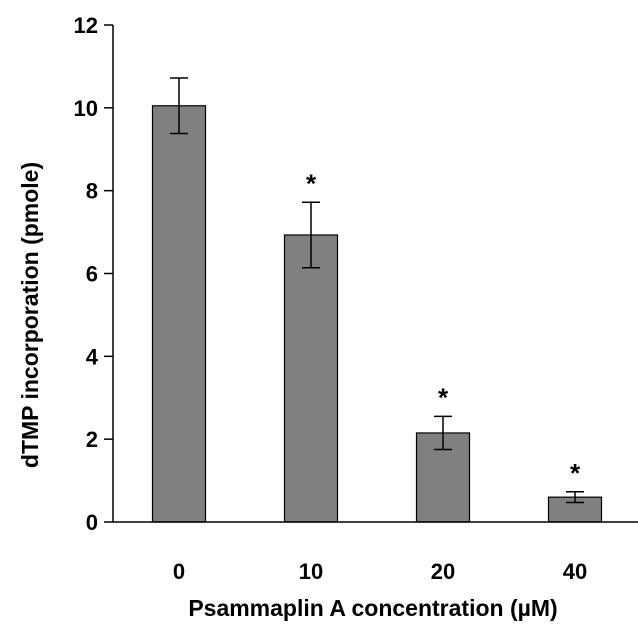 The height and width of the screenshot is (624, 638). I want to click on y-tick-label: 0, so click(92, 522).